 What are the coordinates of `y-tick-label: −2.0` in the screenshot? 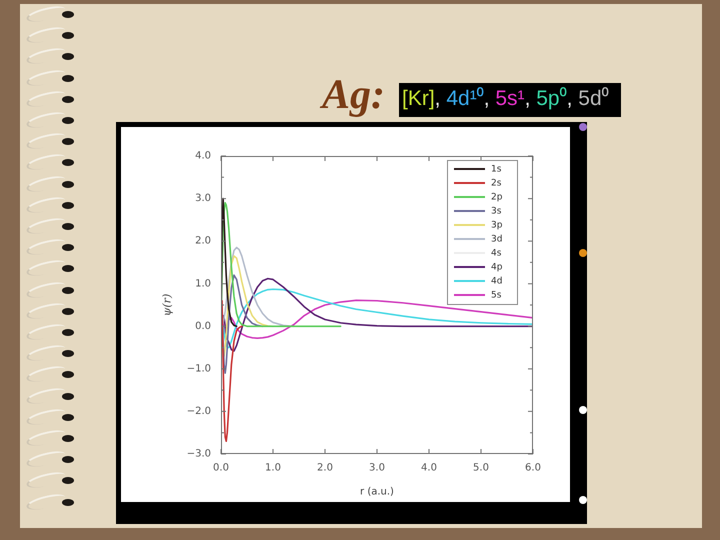 It's located at (198, 412).